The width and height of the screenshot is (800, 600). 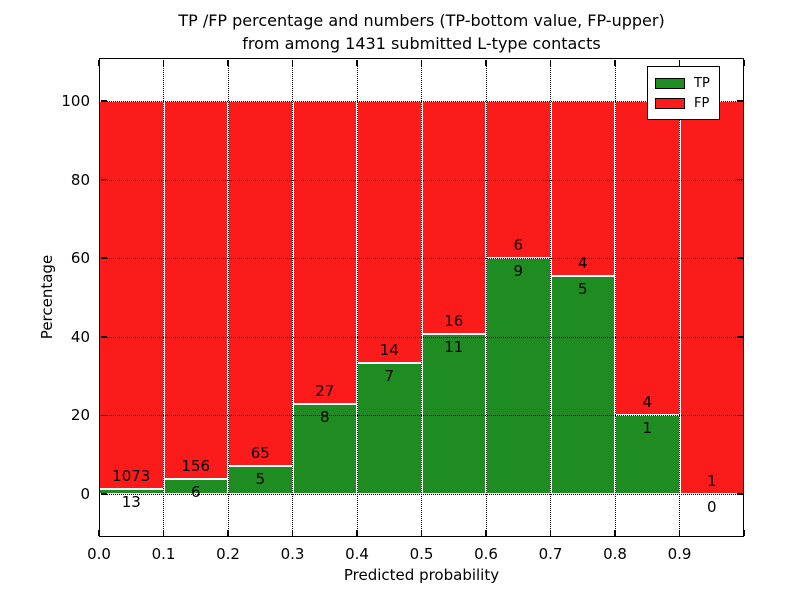 What do you see at coordinates (711, 506) in the screenshot?
I see `tp-count-label: 0` at bounding box center [711, 506].